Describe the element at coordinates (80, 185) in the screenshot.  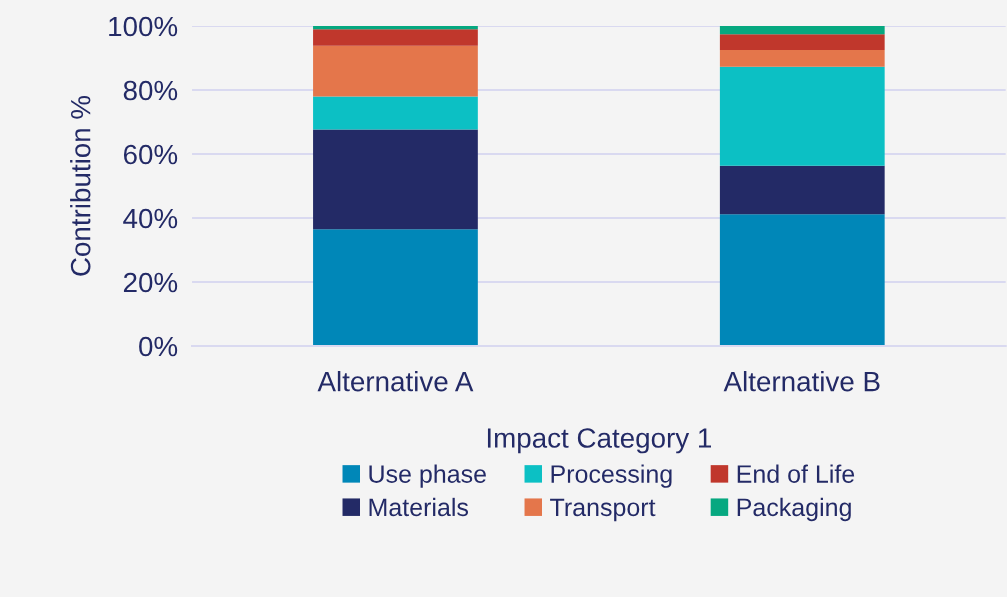
I see `y-axis-title: Contribution %` at that location.